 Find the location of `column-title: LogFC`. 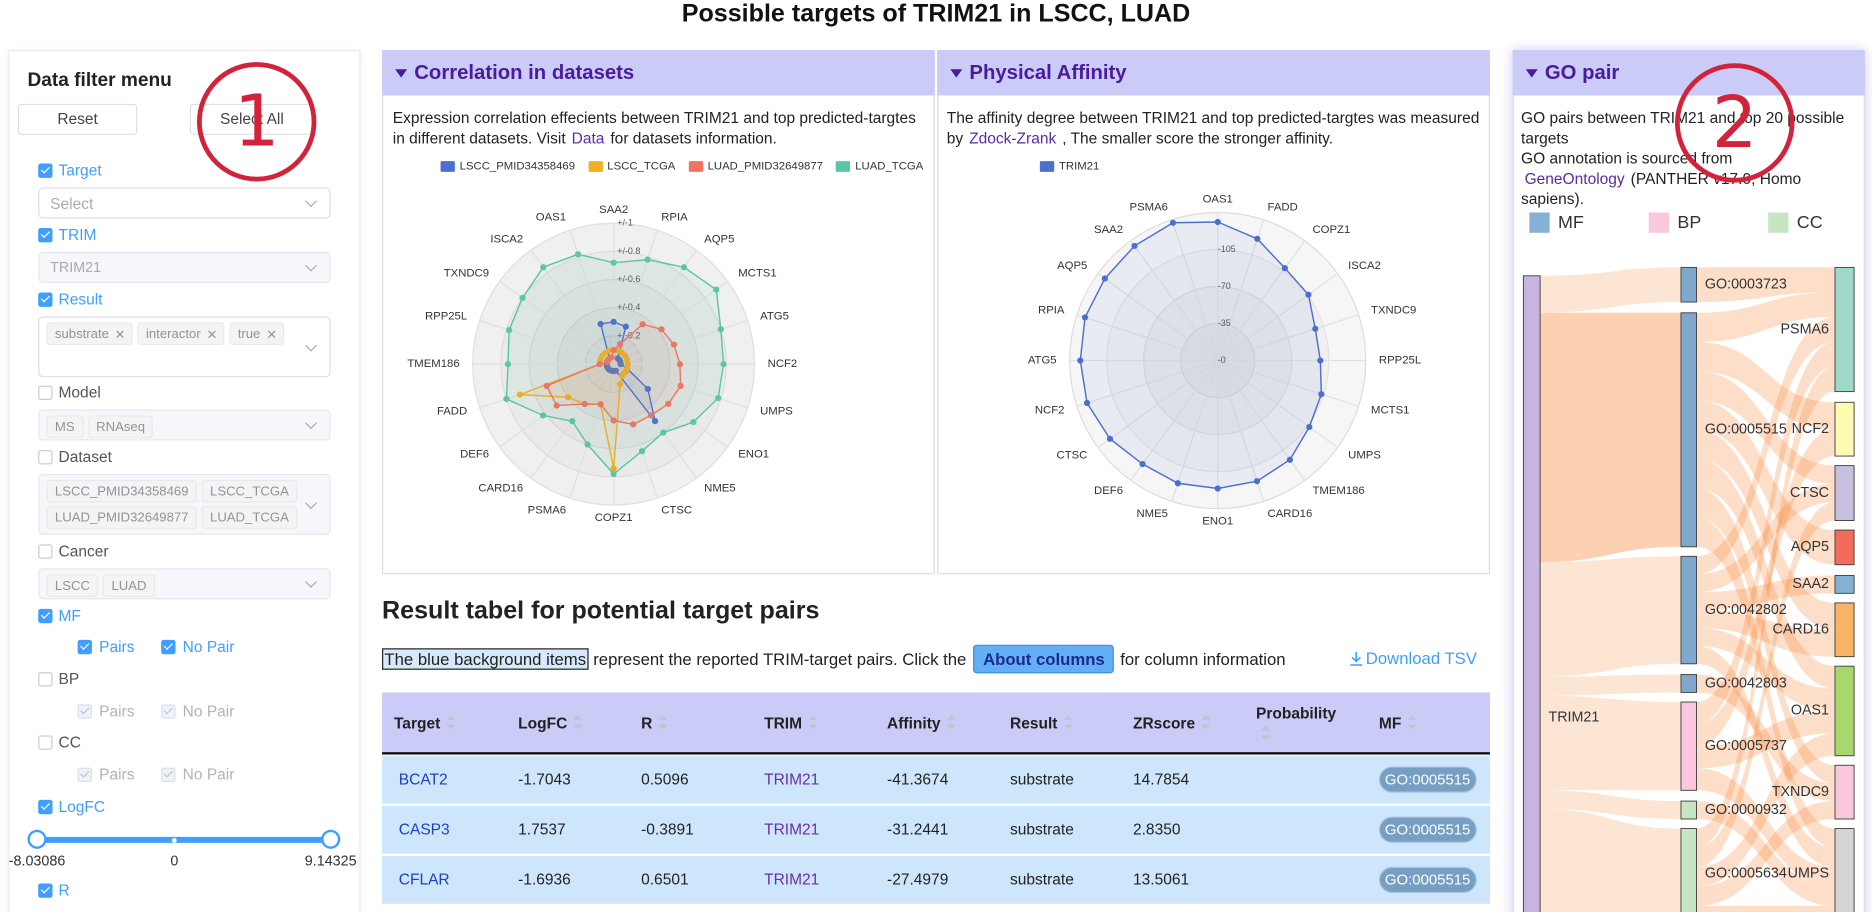

column-title: LogFC is located at coordinates (543, 722).